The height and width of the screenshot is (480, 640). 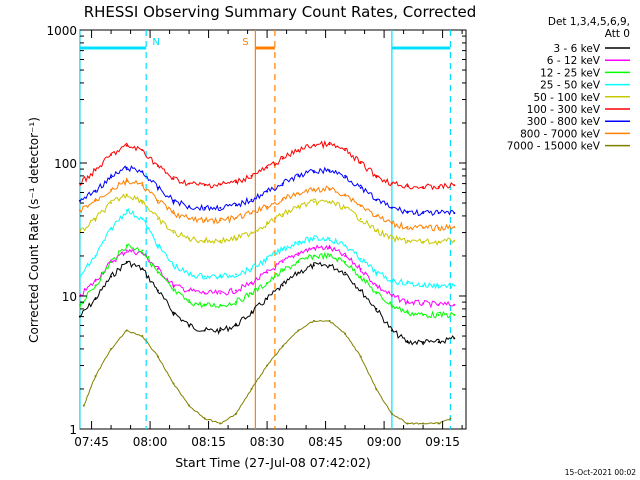 What do you see at coordinates (564, 122) in the screenshot?
I see `legend-label: 300 - 800 keV` at bounding box center [564, 122].